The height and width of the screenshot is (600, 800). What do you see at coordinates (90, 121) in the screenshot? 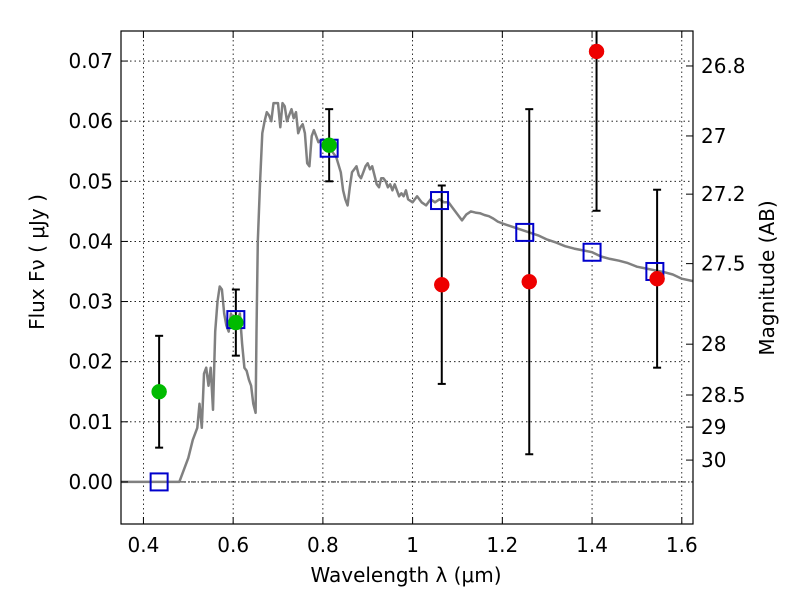
I see `y-tick-label: 0.06` at bounding box center [90, 121].